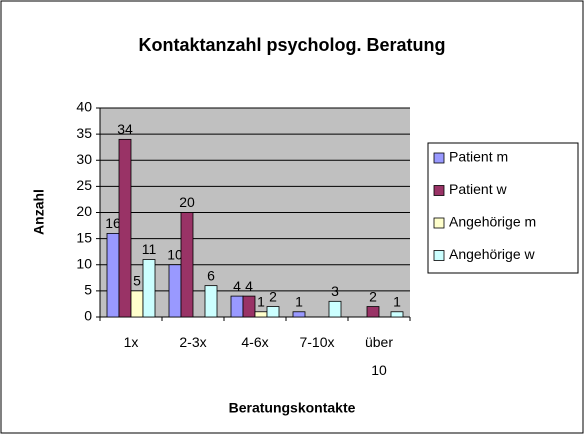 The width and height of the screenshot is (585, 435). What do you see at coordinates (39, 212) in the screenshot?
I see `y-axis-label: Anzahl` at bounding box center [39, 212].